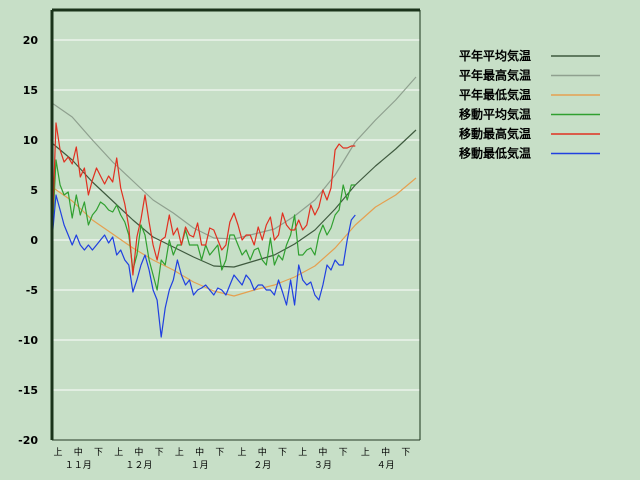 This screenshot has height=480, width=640. I want to click on y-tick-label: -15, so click(28, 390).